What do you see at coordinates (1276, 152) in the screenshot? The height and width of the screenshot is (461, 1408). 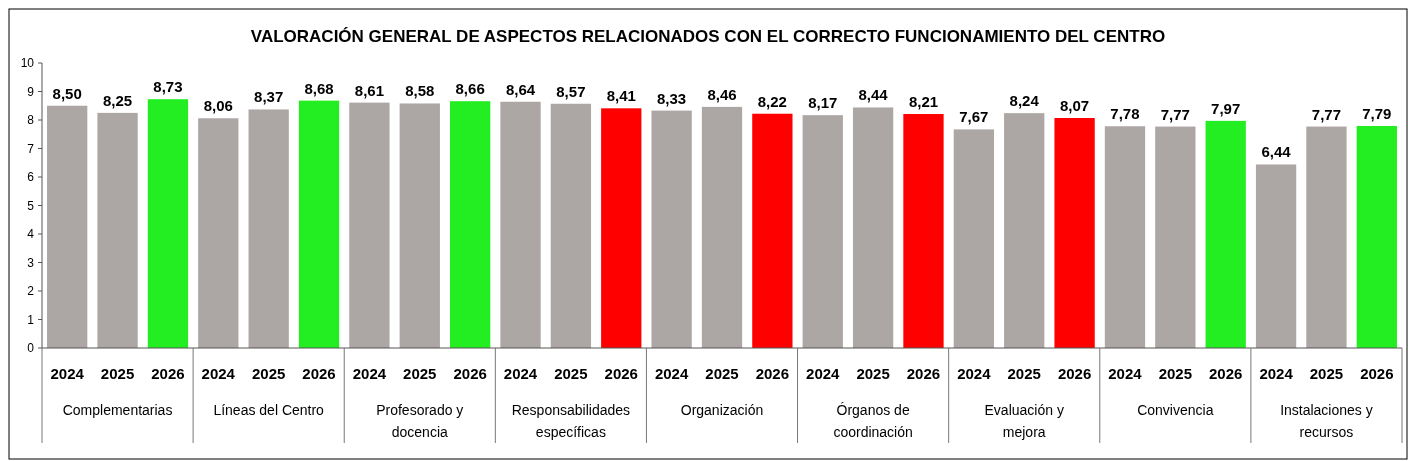 I see `data-label: 6,44` at bounding box center [1276, 152].